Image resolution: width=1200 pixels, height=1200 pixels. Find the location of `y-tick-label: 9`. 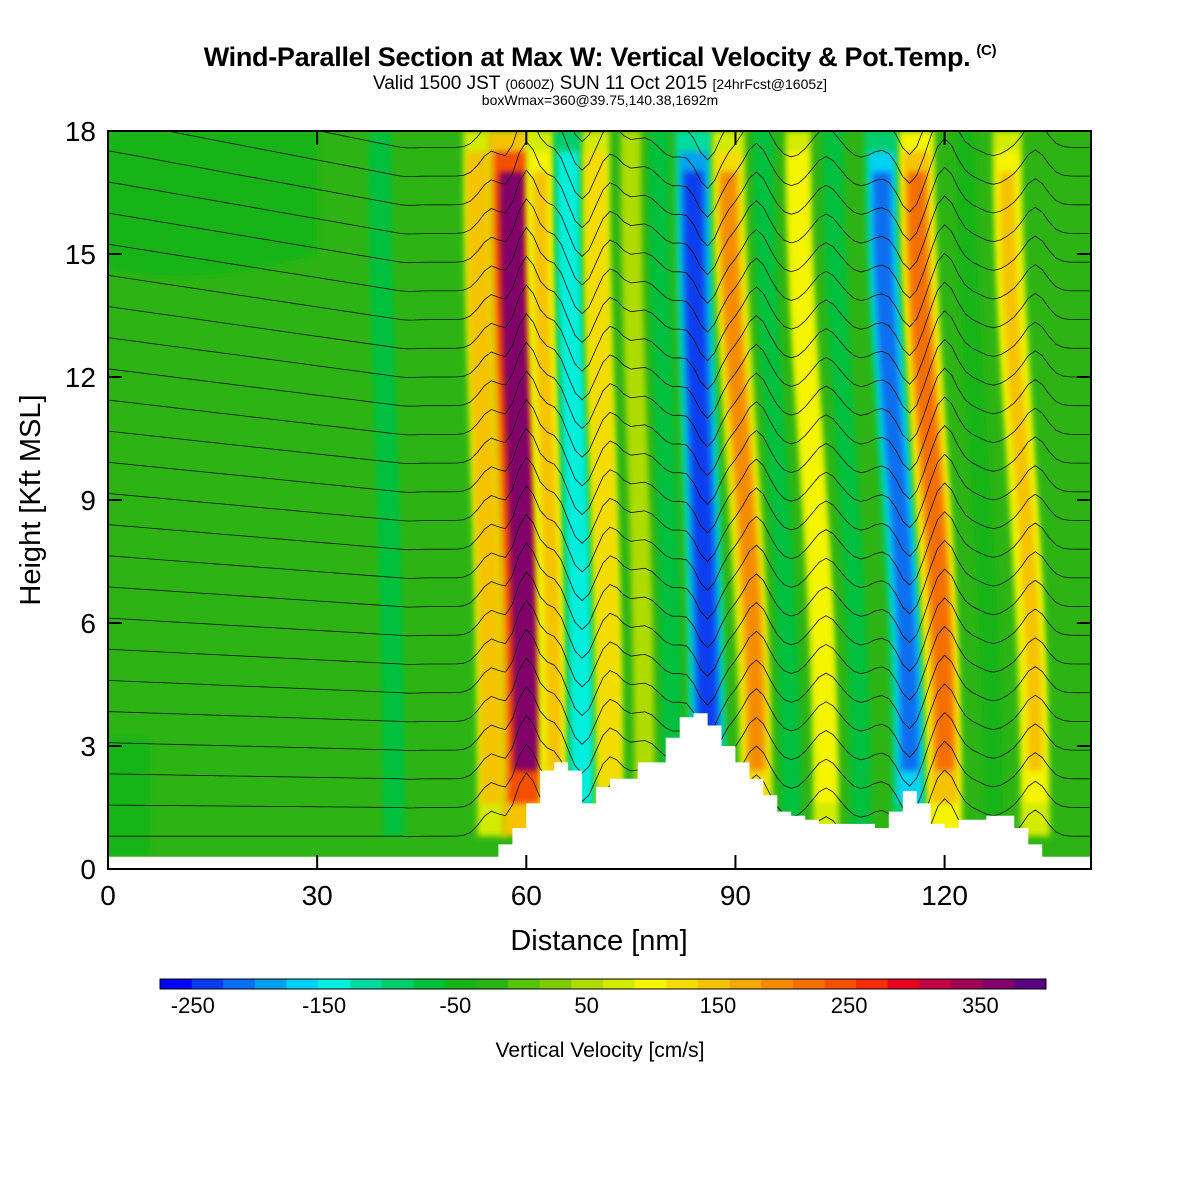

y-tick-label: 9 is located at coordinates (88, 500).